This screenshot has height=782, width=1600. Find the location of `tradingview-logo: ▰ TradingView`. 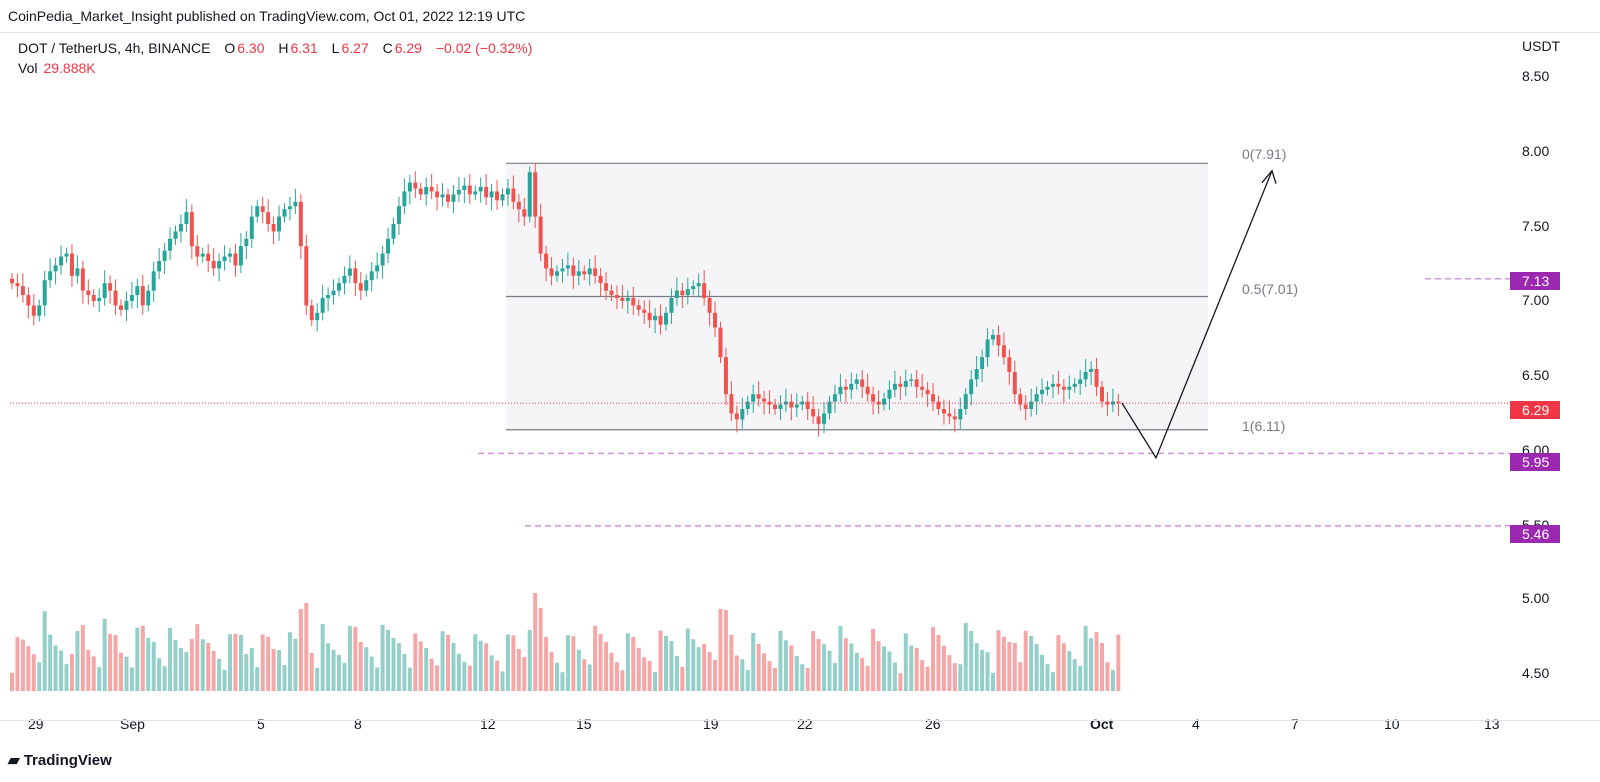

tradingview-logo: ▰ TradingView is located at coordinates (60, 760).